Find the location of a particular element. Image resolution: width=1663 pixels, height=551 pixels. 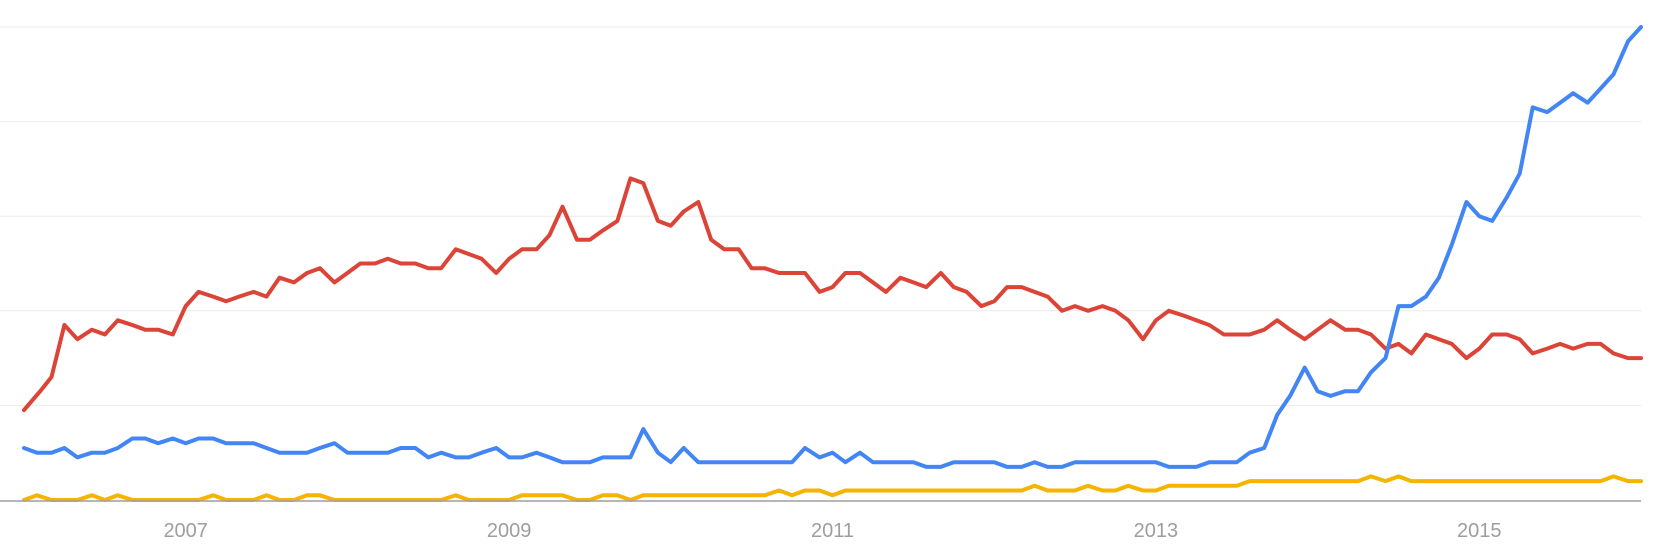

x-tick-label-2007: 2007 is located at coordinates (185, 531).